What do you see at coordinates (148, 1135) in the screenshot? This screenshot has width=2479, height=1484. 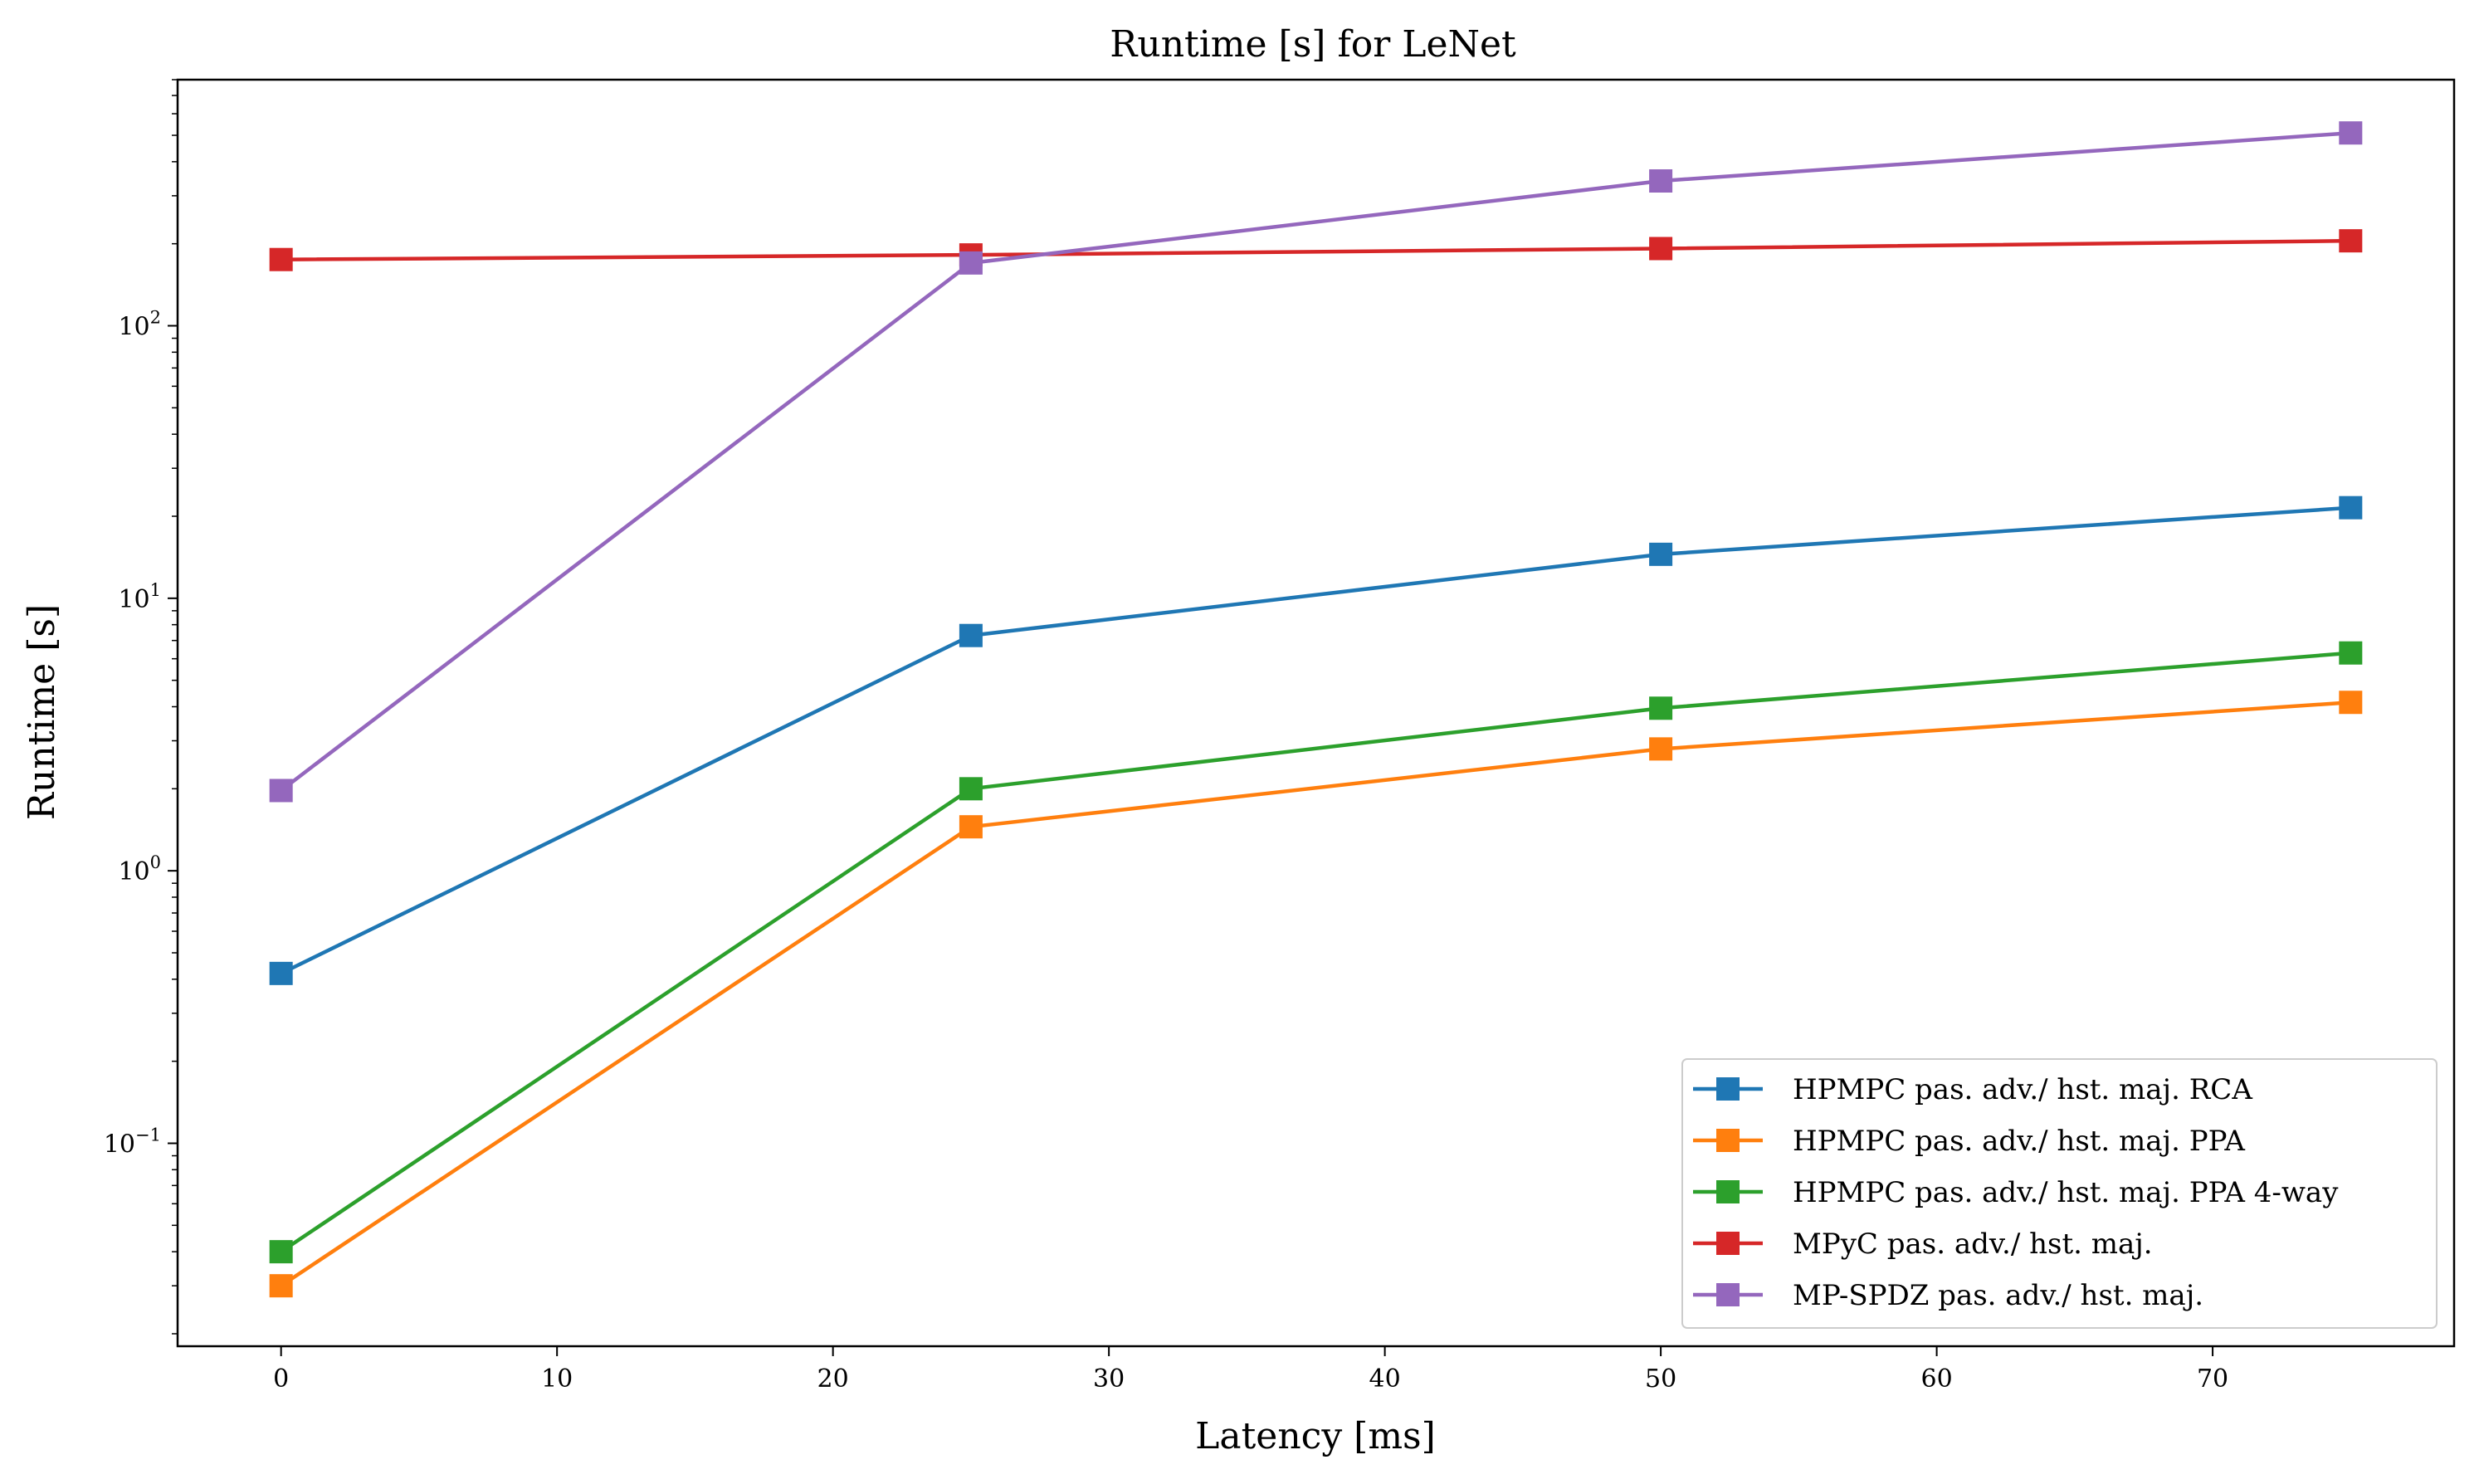 I see `y-tick-exponent: −1` at bounding box center [148, 1135].